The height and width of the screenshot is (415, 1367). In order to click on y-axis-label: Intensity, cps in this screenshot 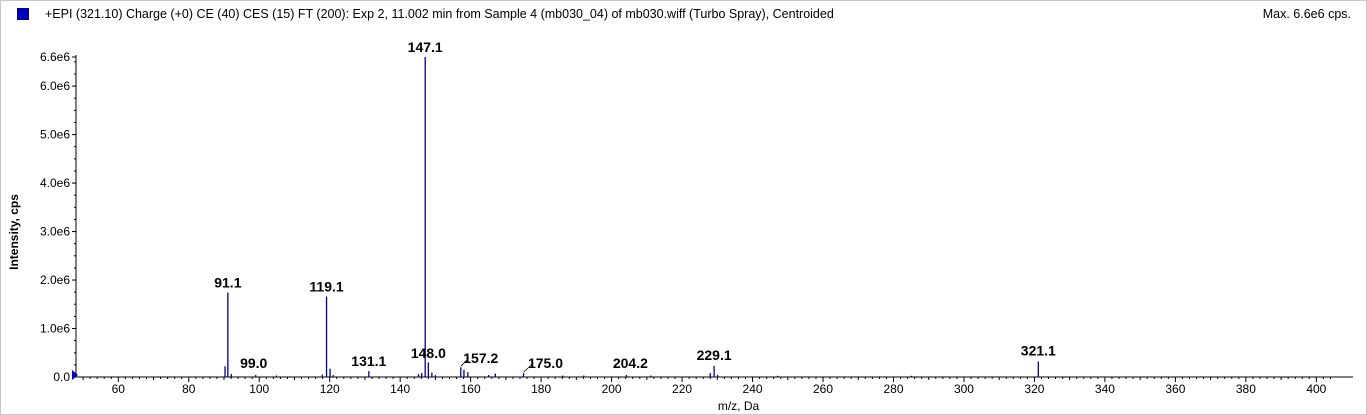, I will do `click(14, 232)`.